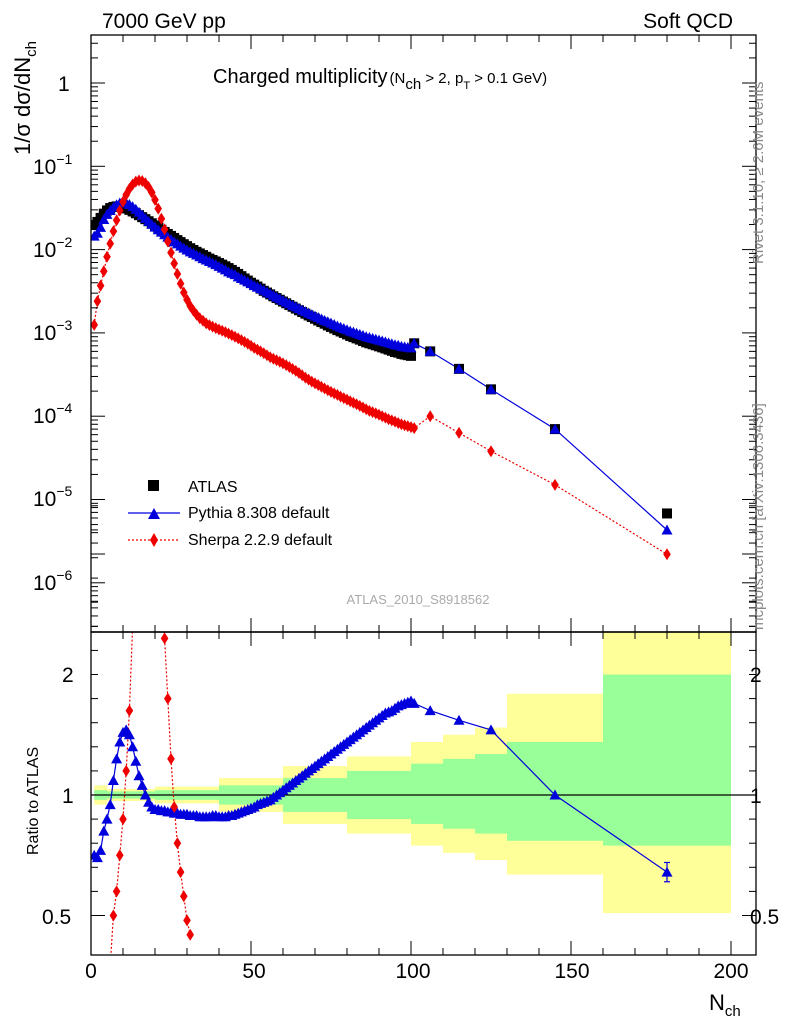 The image size is (786, 1029). I want to click on y-tick-1e-1: 10⁻¹, so click(53, 165).